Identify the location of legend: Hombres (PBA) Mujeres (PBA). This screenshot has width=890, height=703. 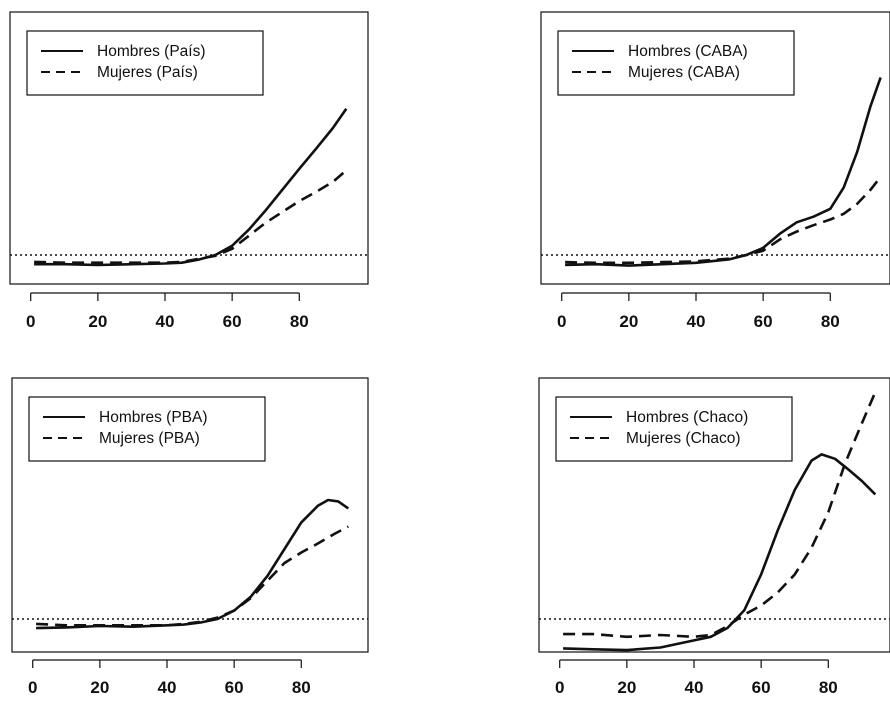
(147, 429).